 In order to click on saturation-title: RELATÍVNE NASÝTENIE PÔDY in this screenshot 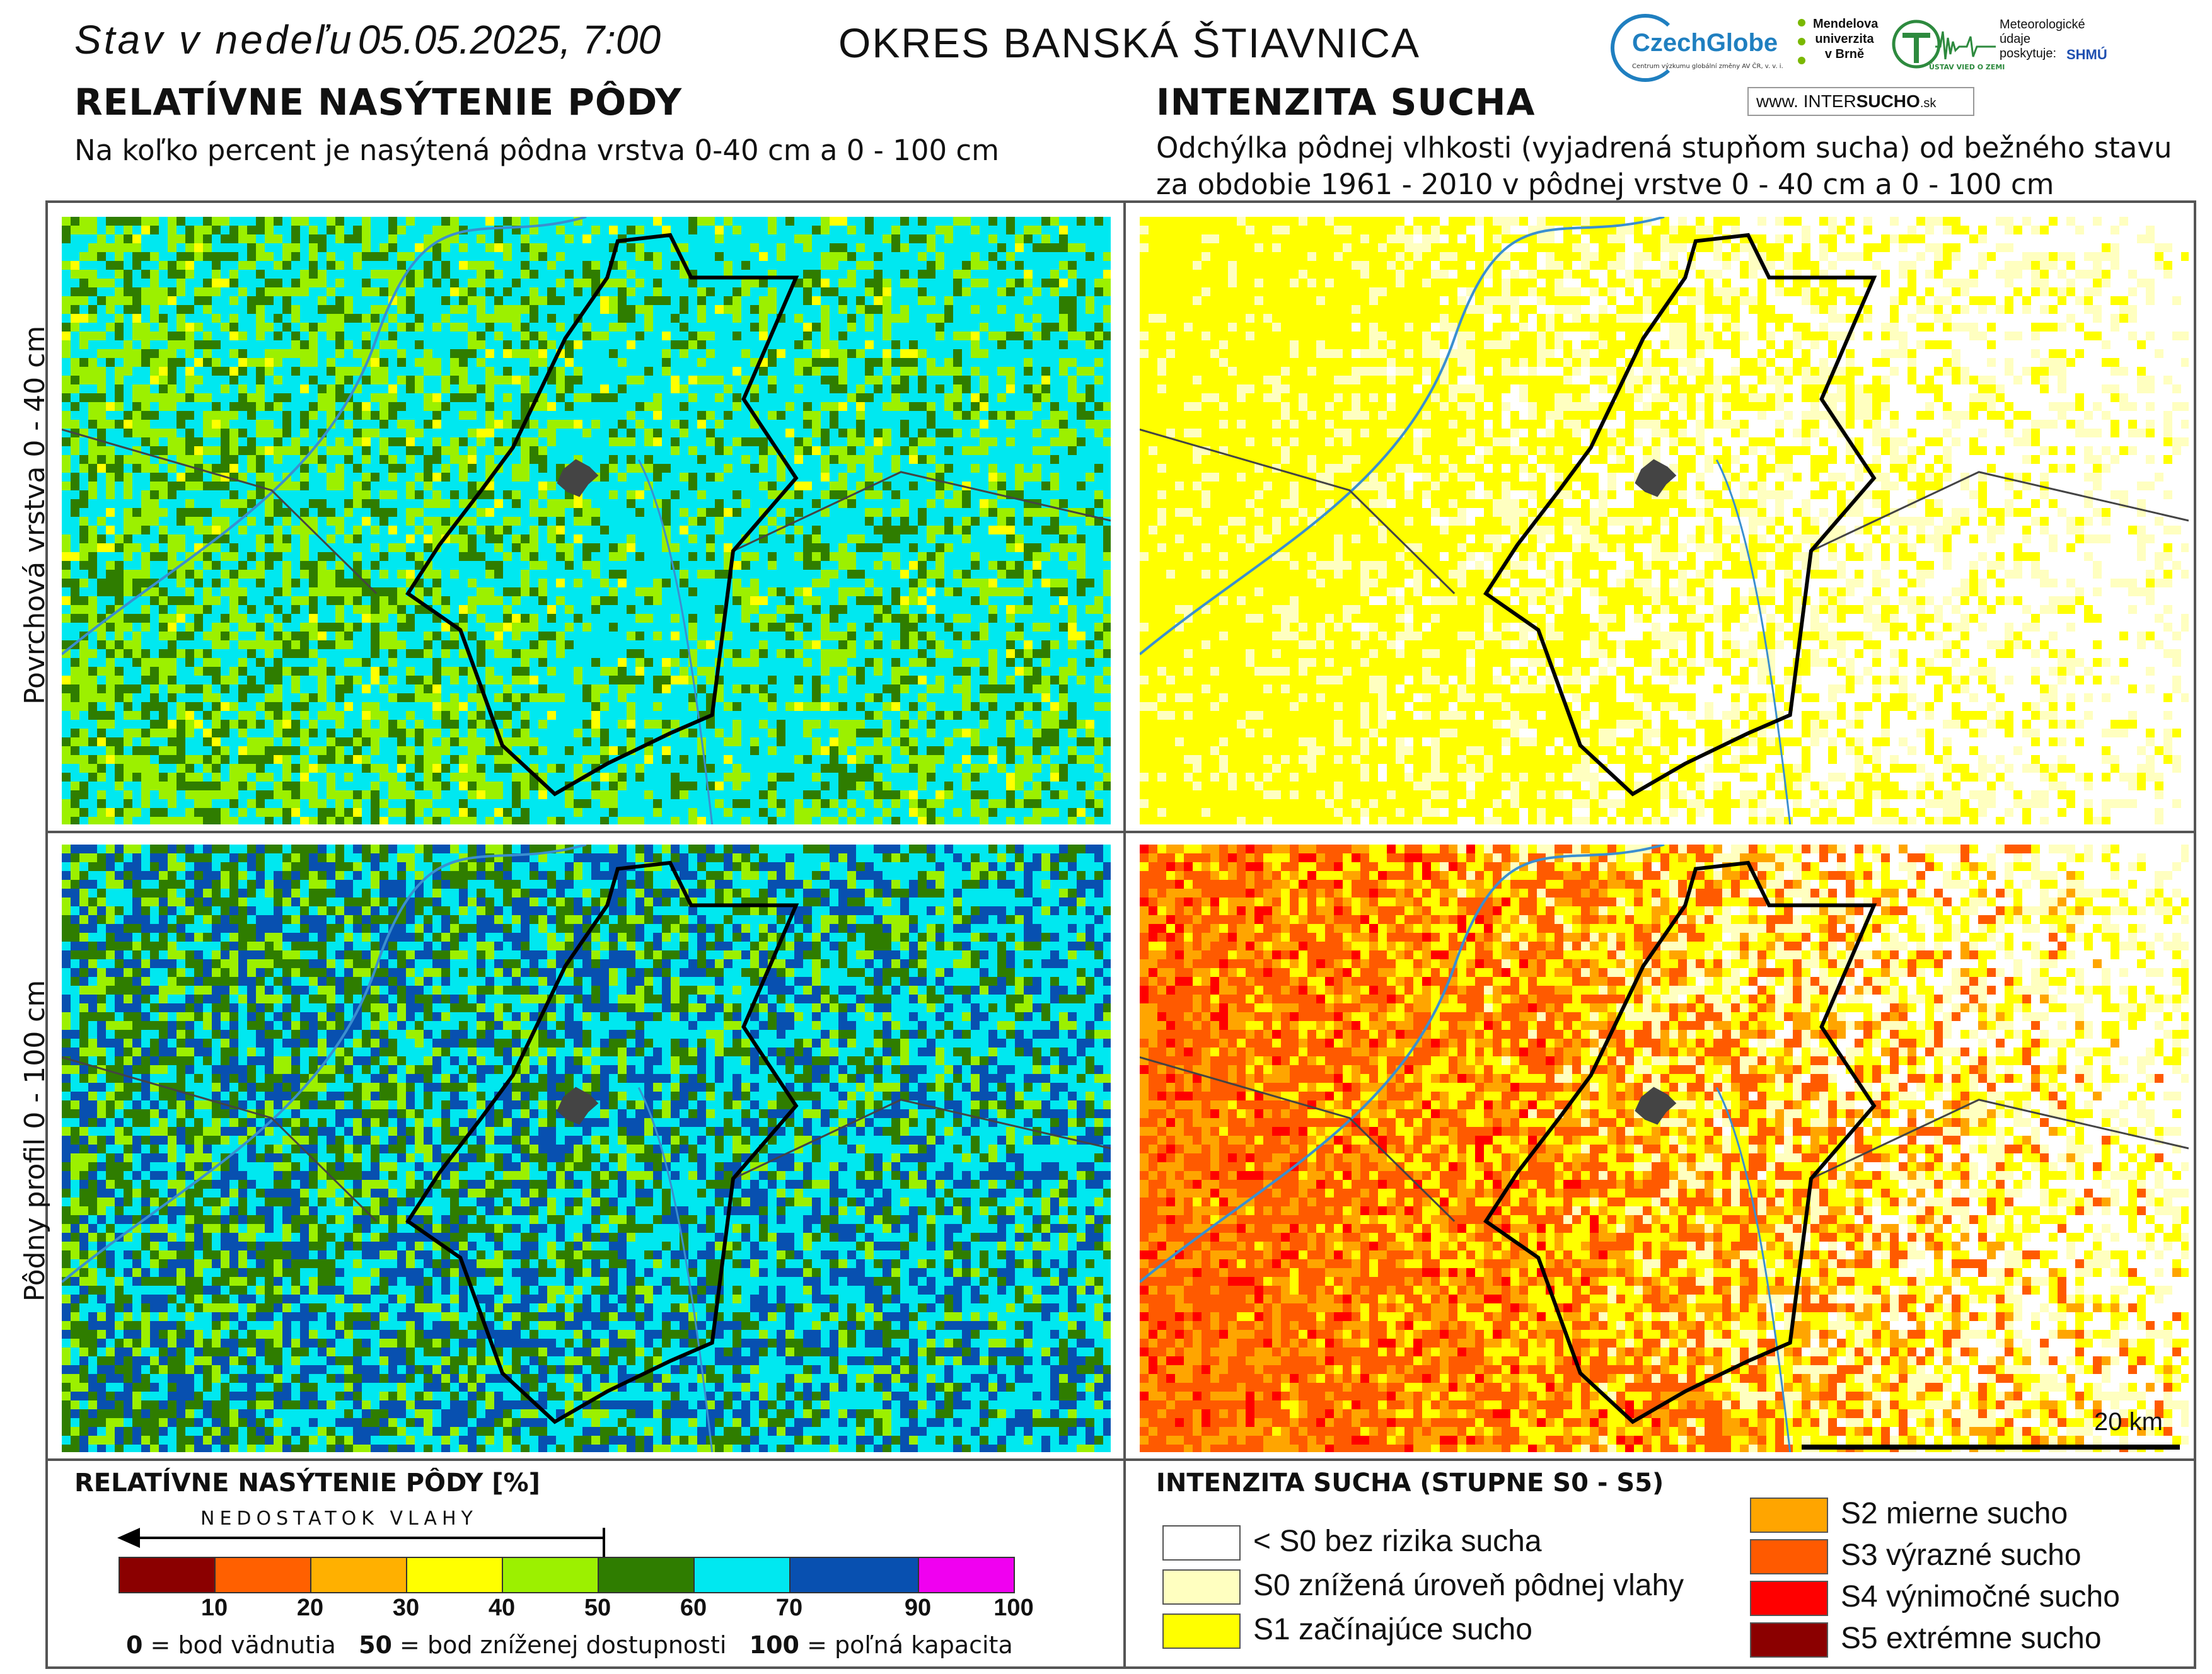, I will do `click(378, 102)`.